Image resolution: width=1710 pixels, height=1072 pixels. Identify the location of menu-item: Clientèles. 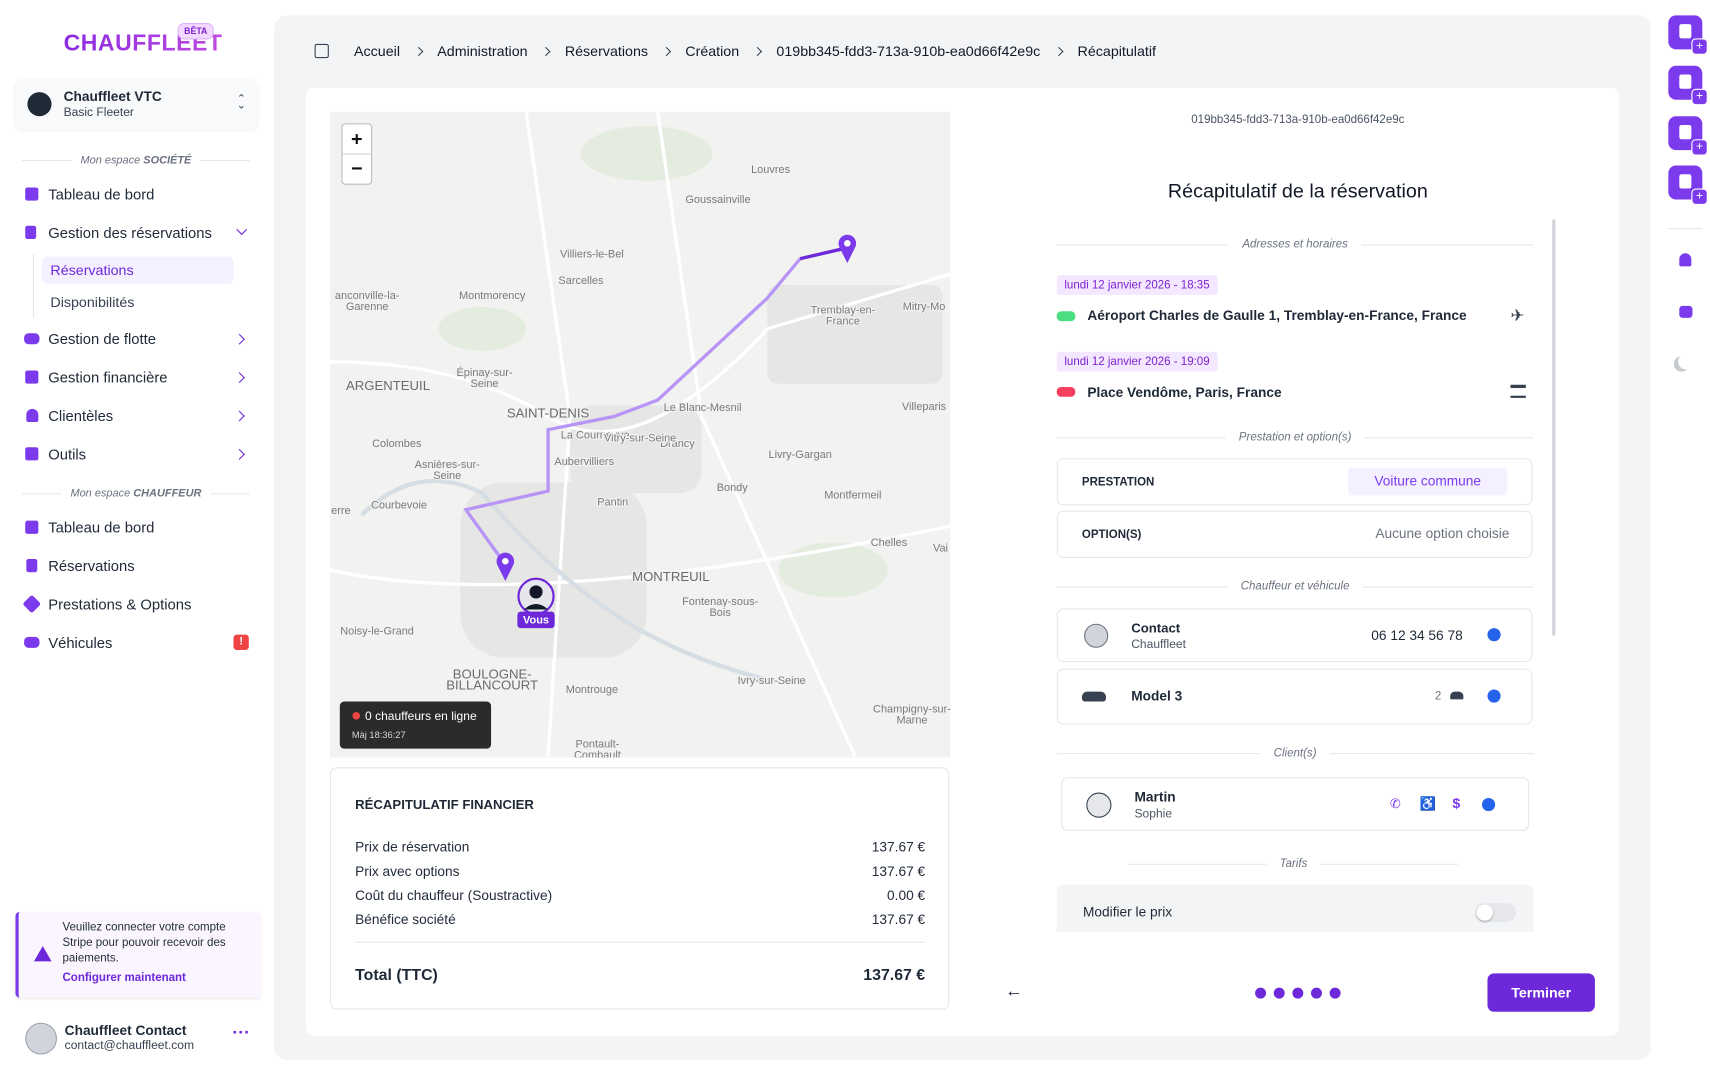
(80, 416).